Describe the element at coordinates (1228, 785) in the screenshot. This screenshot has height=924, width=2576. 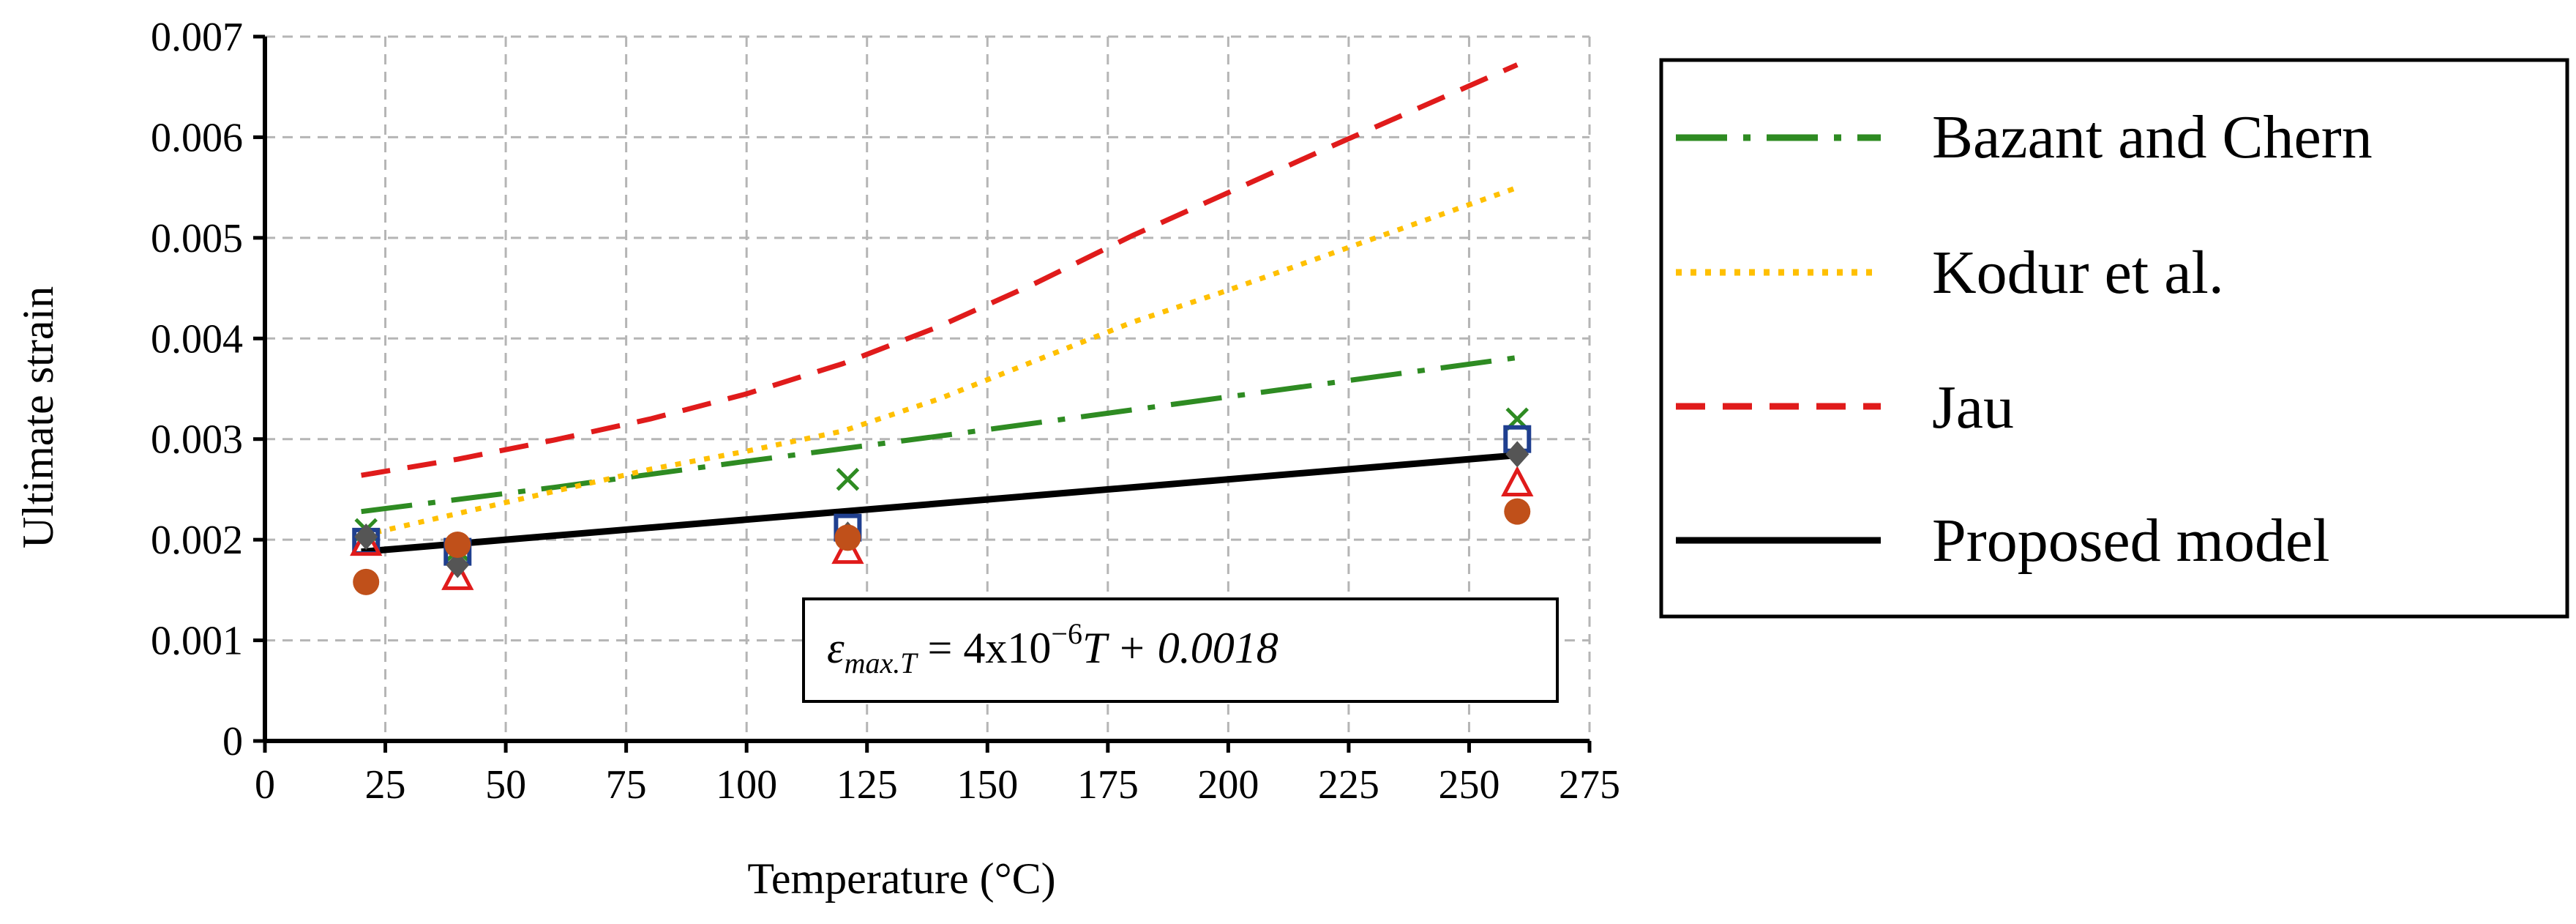
I see `x-tick-label: 200` at that location.